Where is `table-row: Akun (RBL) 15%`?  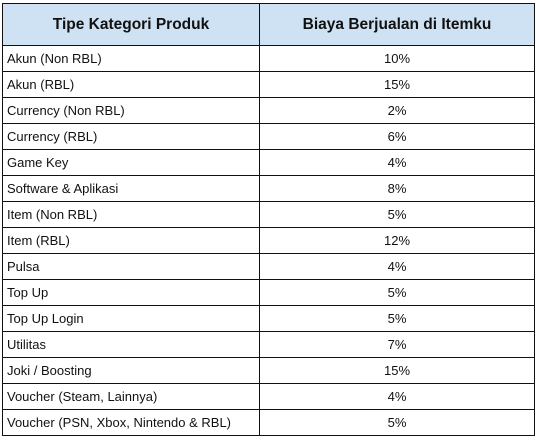
table-row: Akun (RBL) 15% is located at coordinates (268, 84).